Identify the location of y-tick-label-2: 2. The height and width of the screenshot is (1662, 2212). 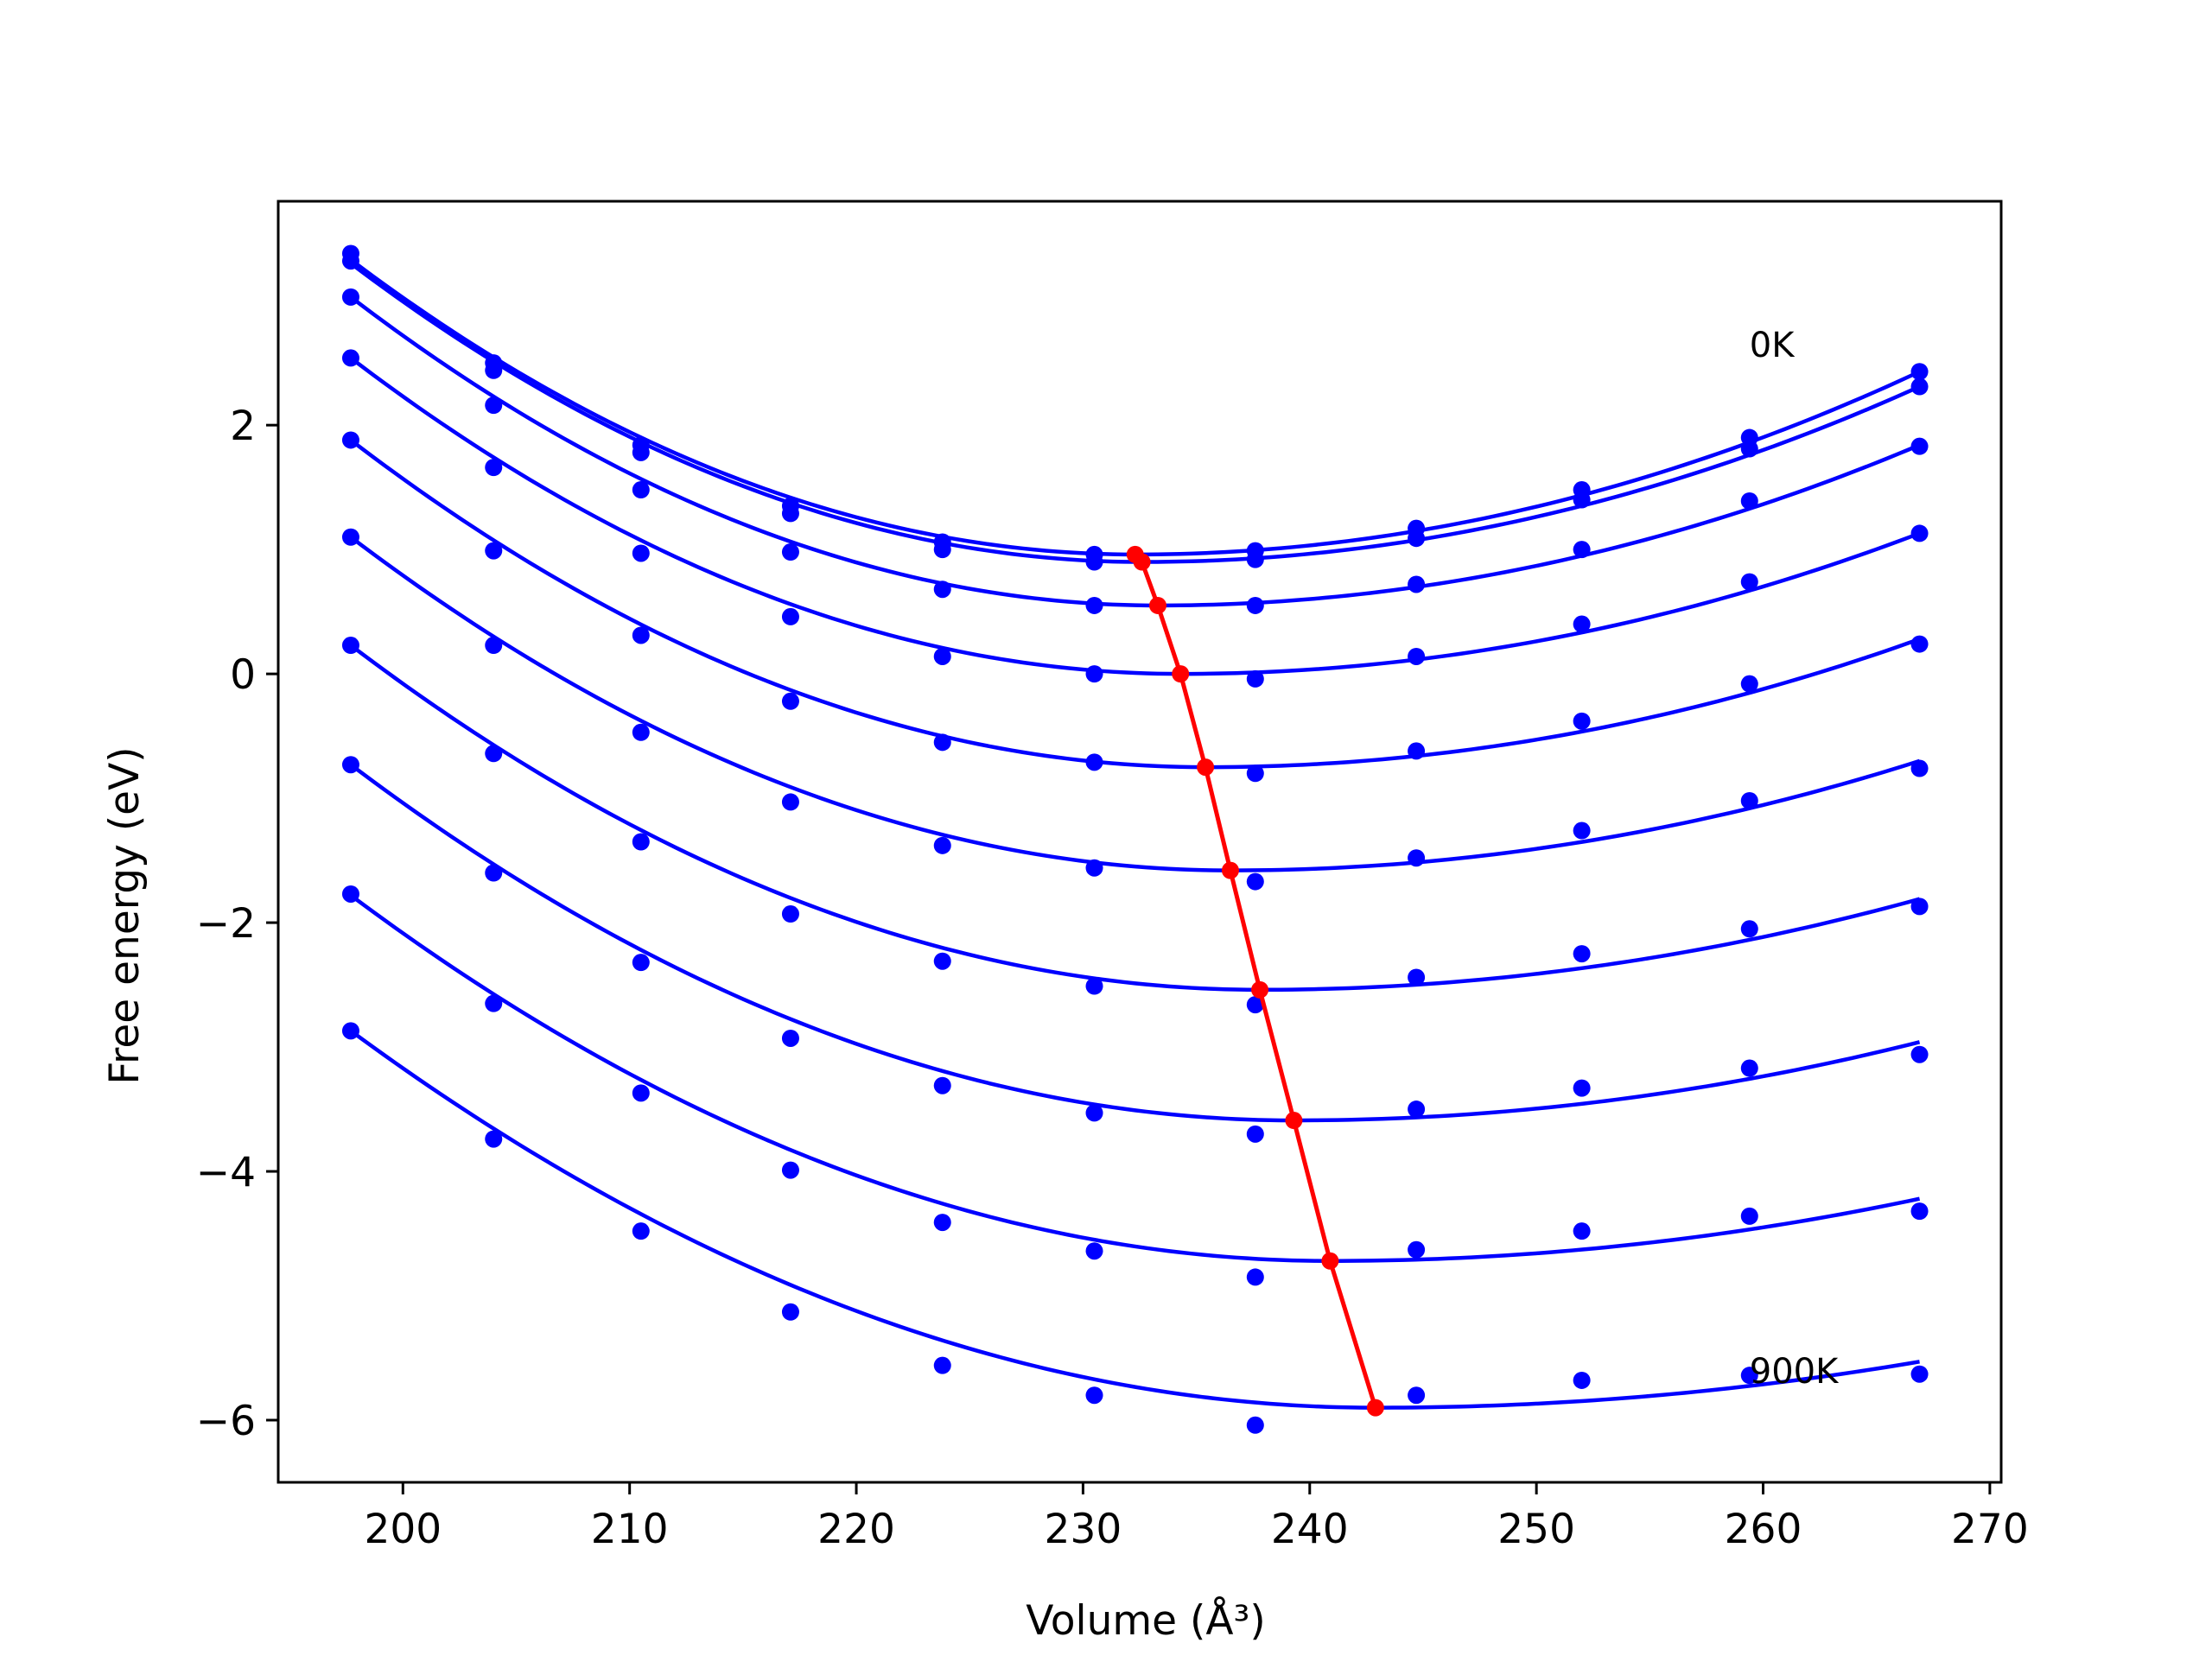
(243, 426).